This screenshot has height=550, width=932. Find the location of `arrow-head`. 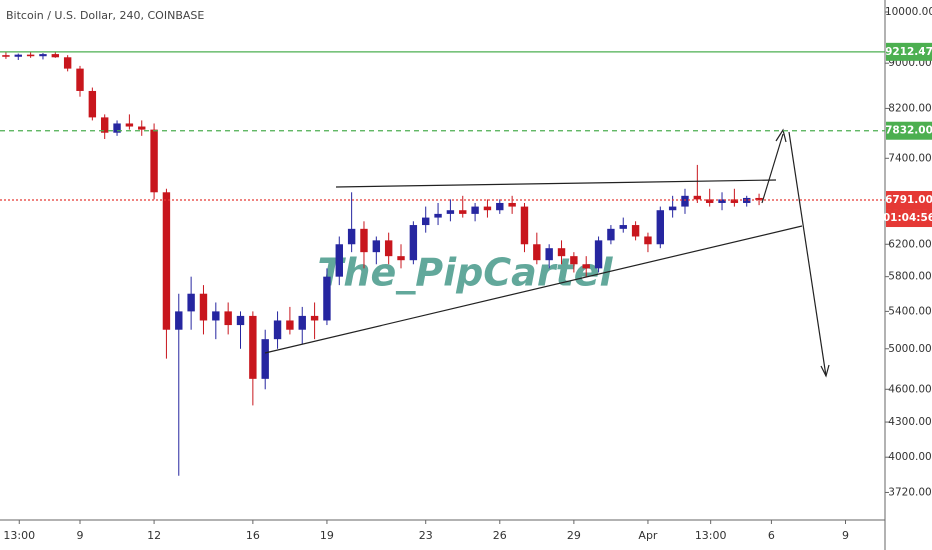

arrow-head is located at coordinates (781, 135).